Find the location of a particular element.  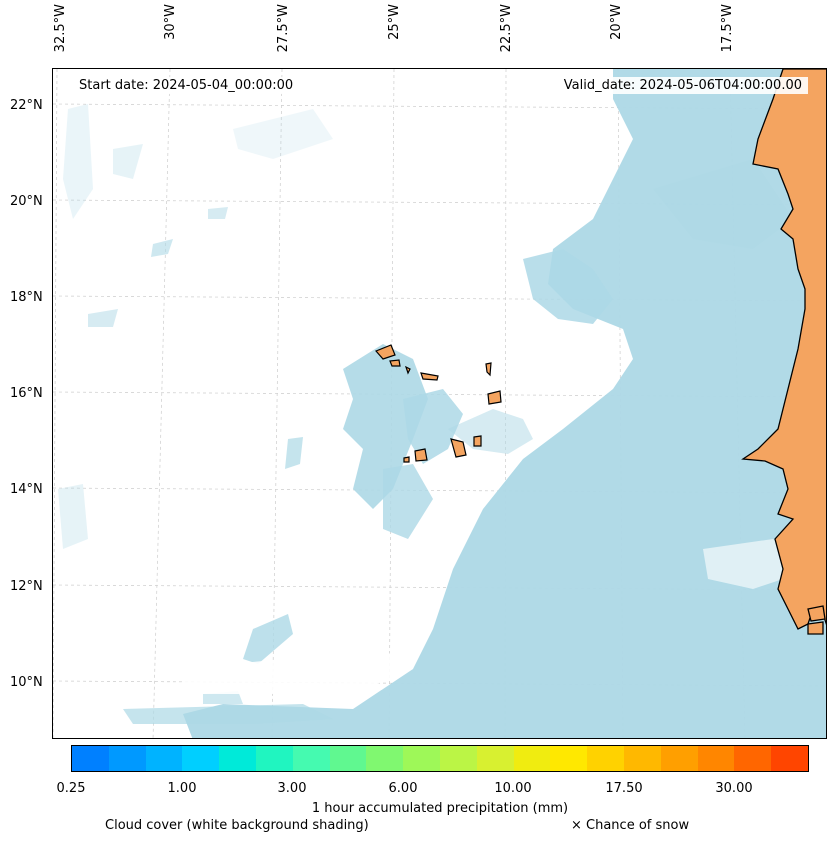

lat-label-12n: 12°N is located at coordinates (26, 586).